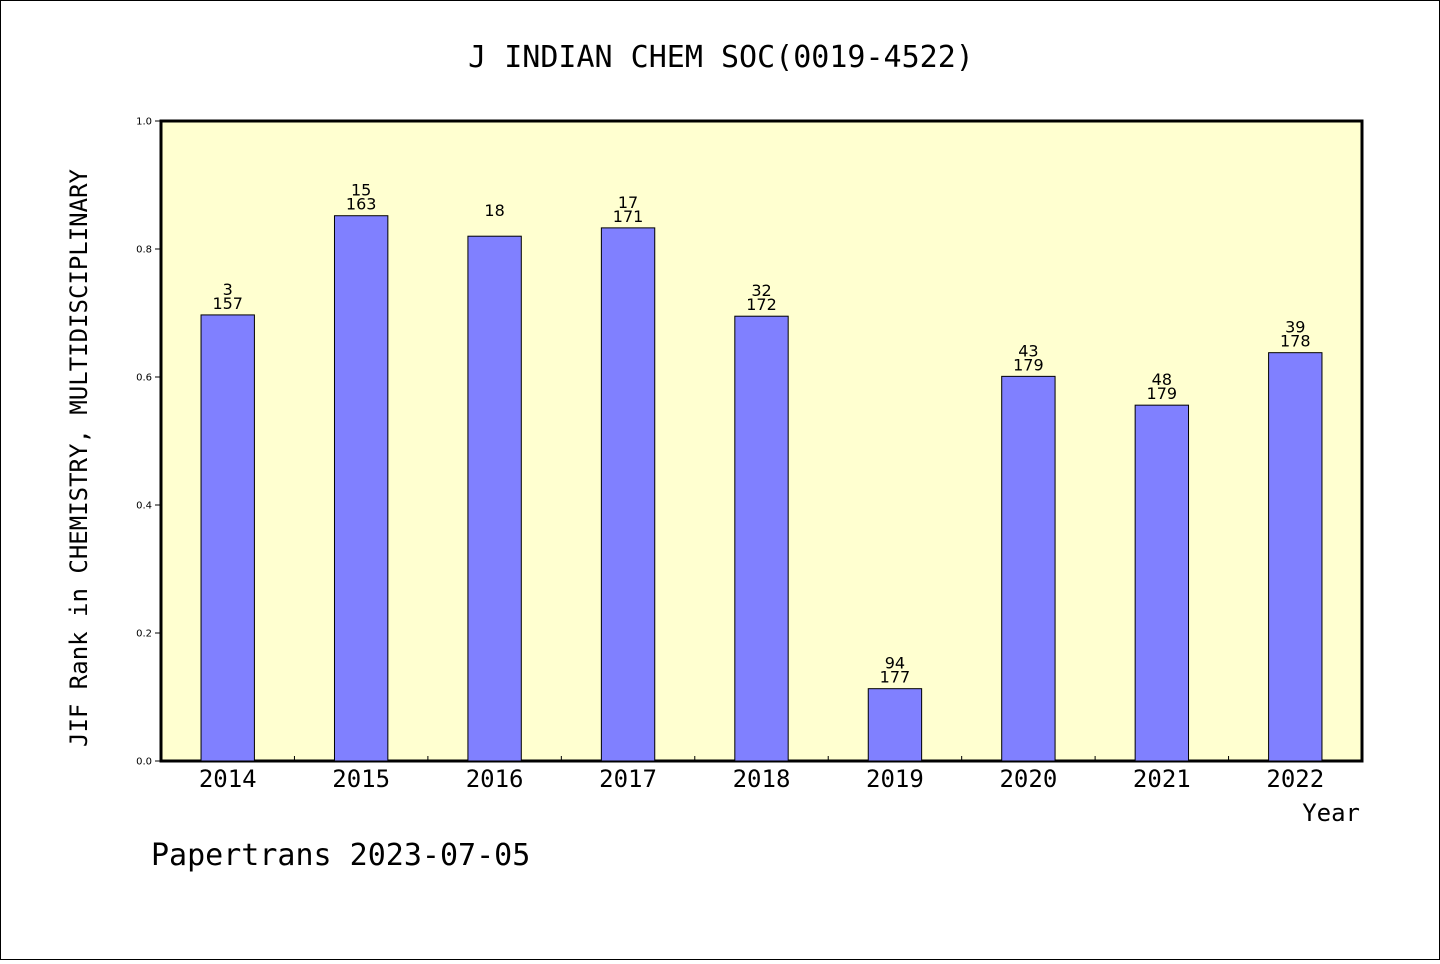  I want to click on bar-label-total-2017: 171, so click(628, 216).